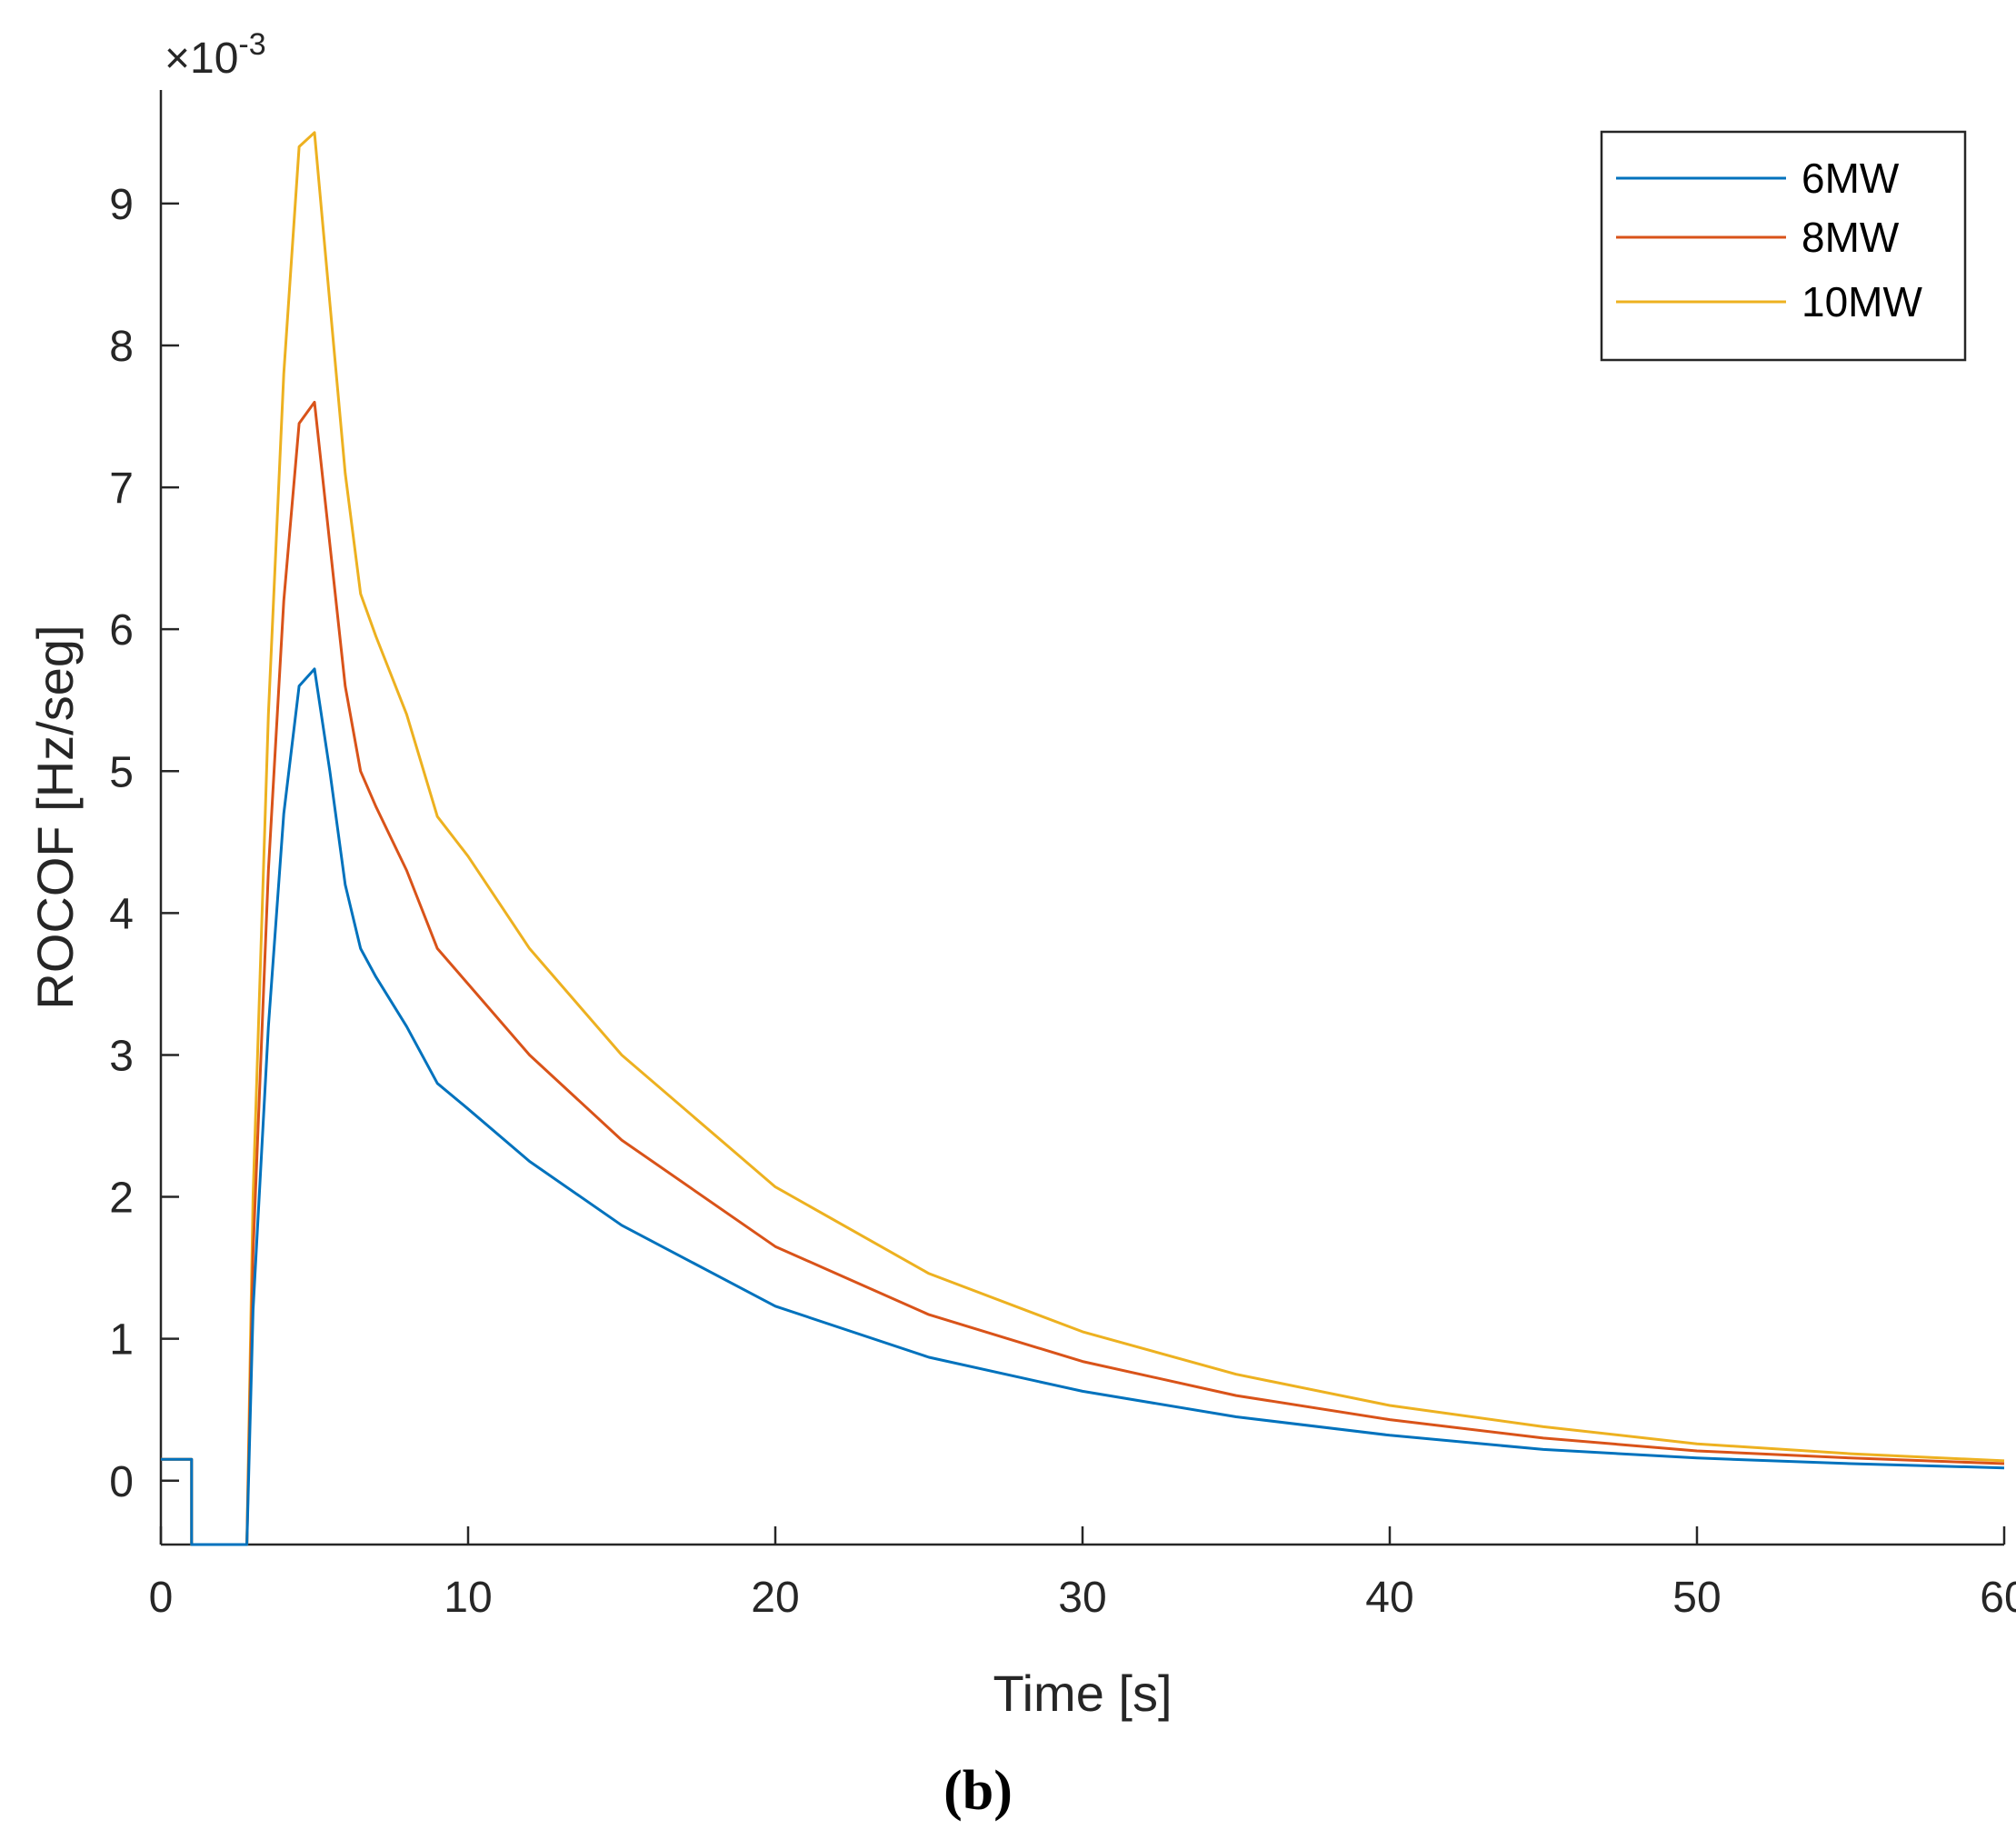 This screenshot has height=1830, width=2016. I want to click on y-axis-label: ROCOF [Hz/seg], so click(55, 817).